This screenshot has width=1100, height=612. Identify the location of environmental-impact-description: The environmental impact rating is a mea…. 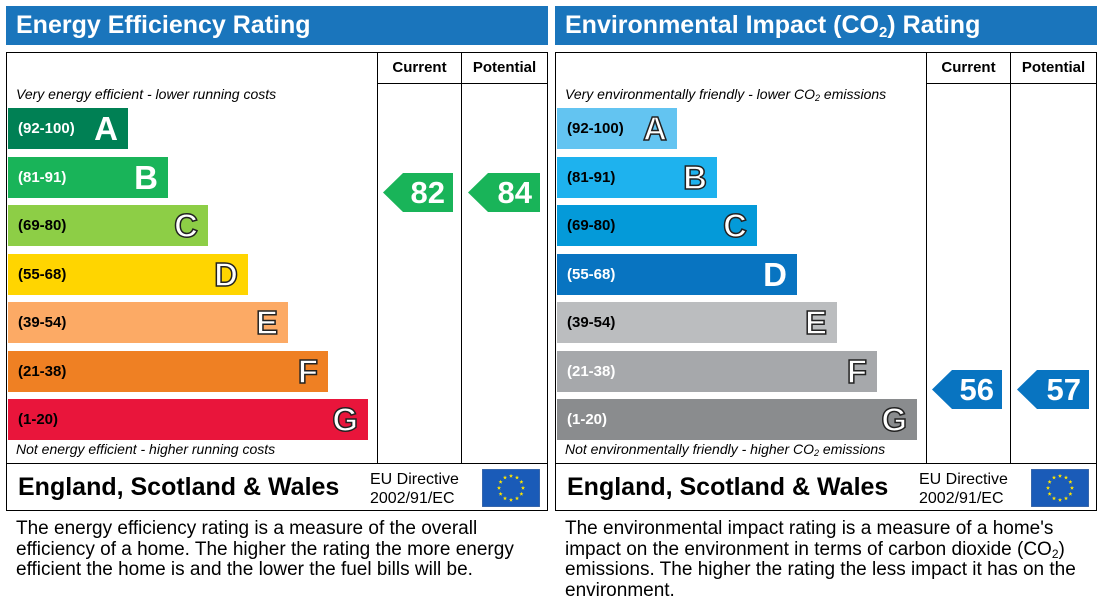
(820, 559).